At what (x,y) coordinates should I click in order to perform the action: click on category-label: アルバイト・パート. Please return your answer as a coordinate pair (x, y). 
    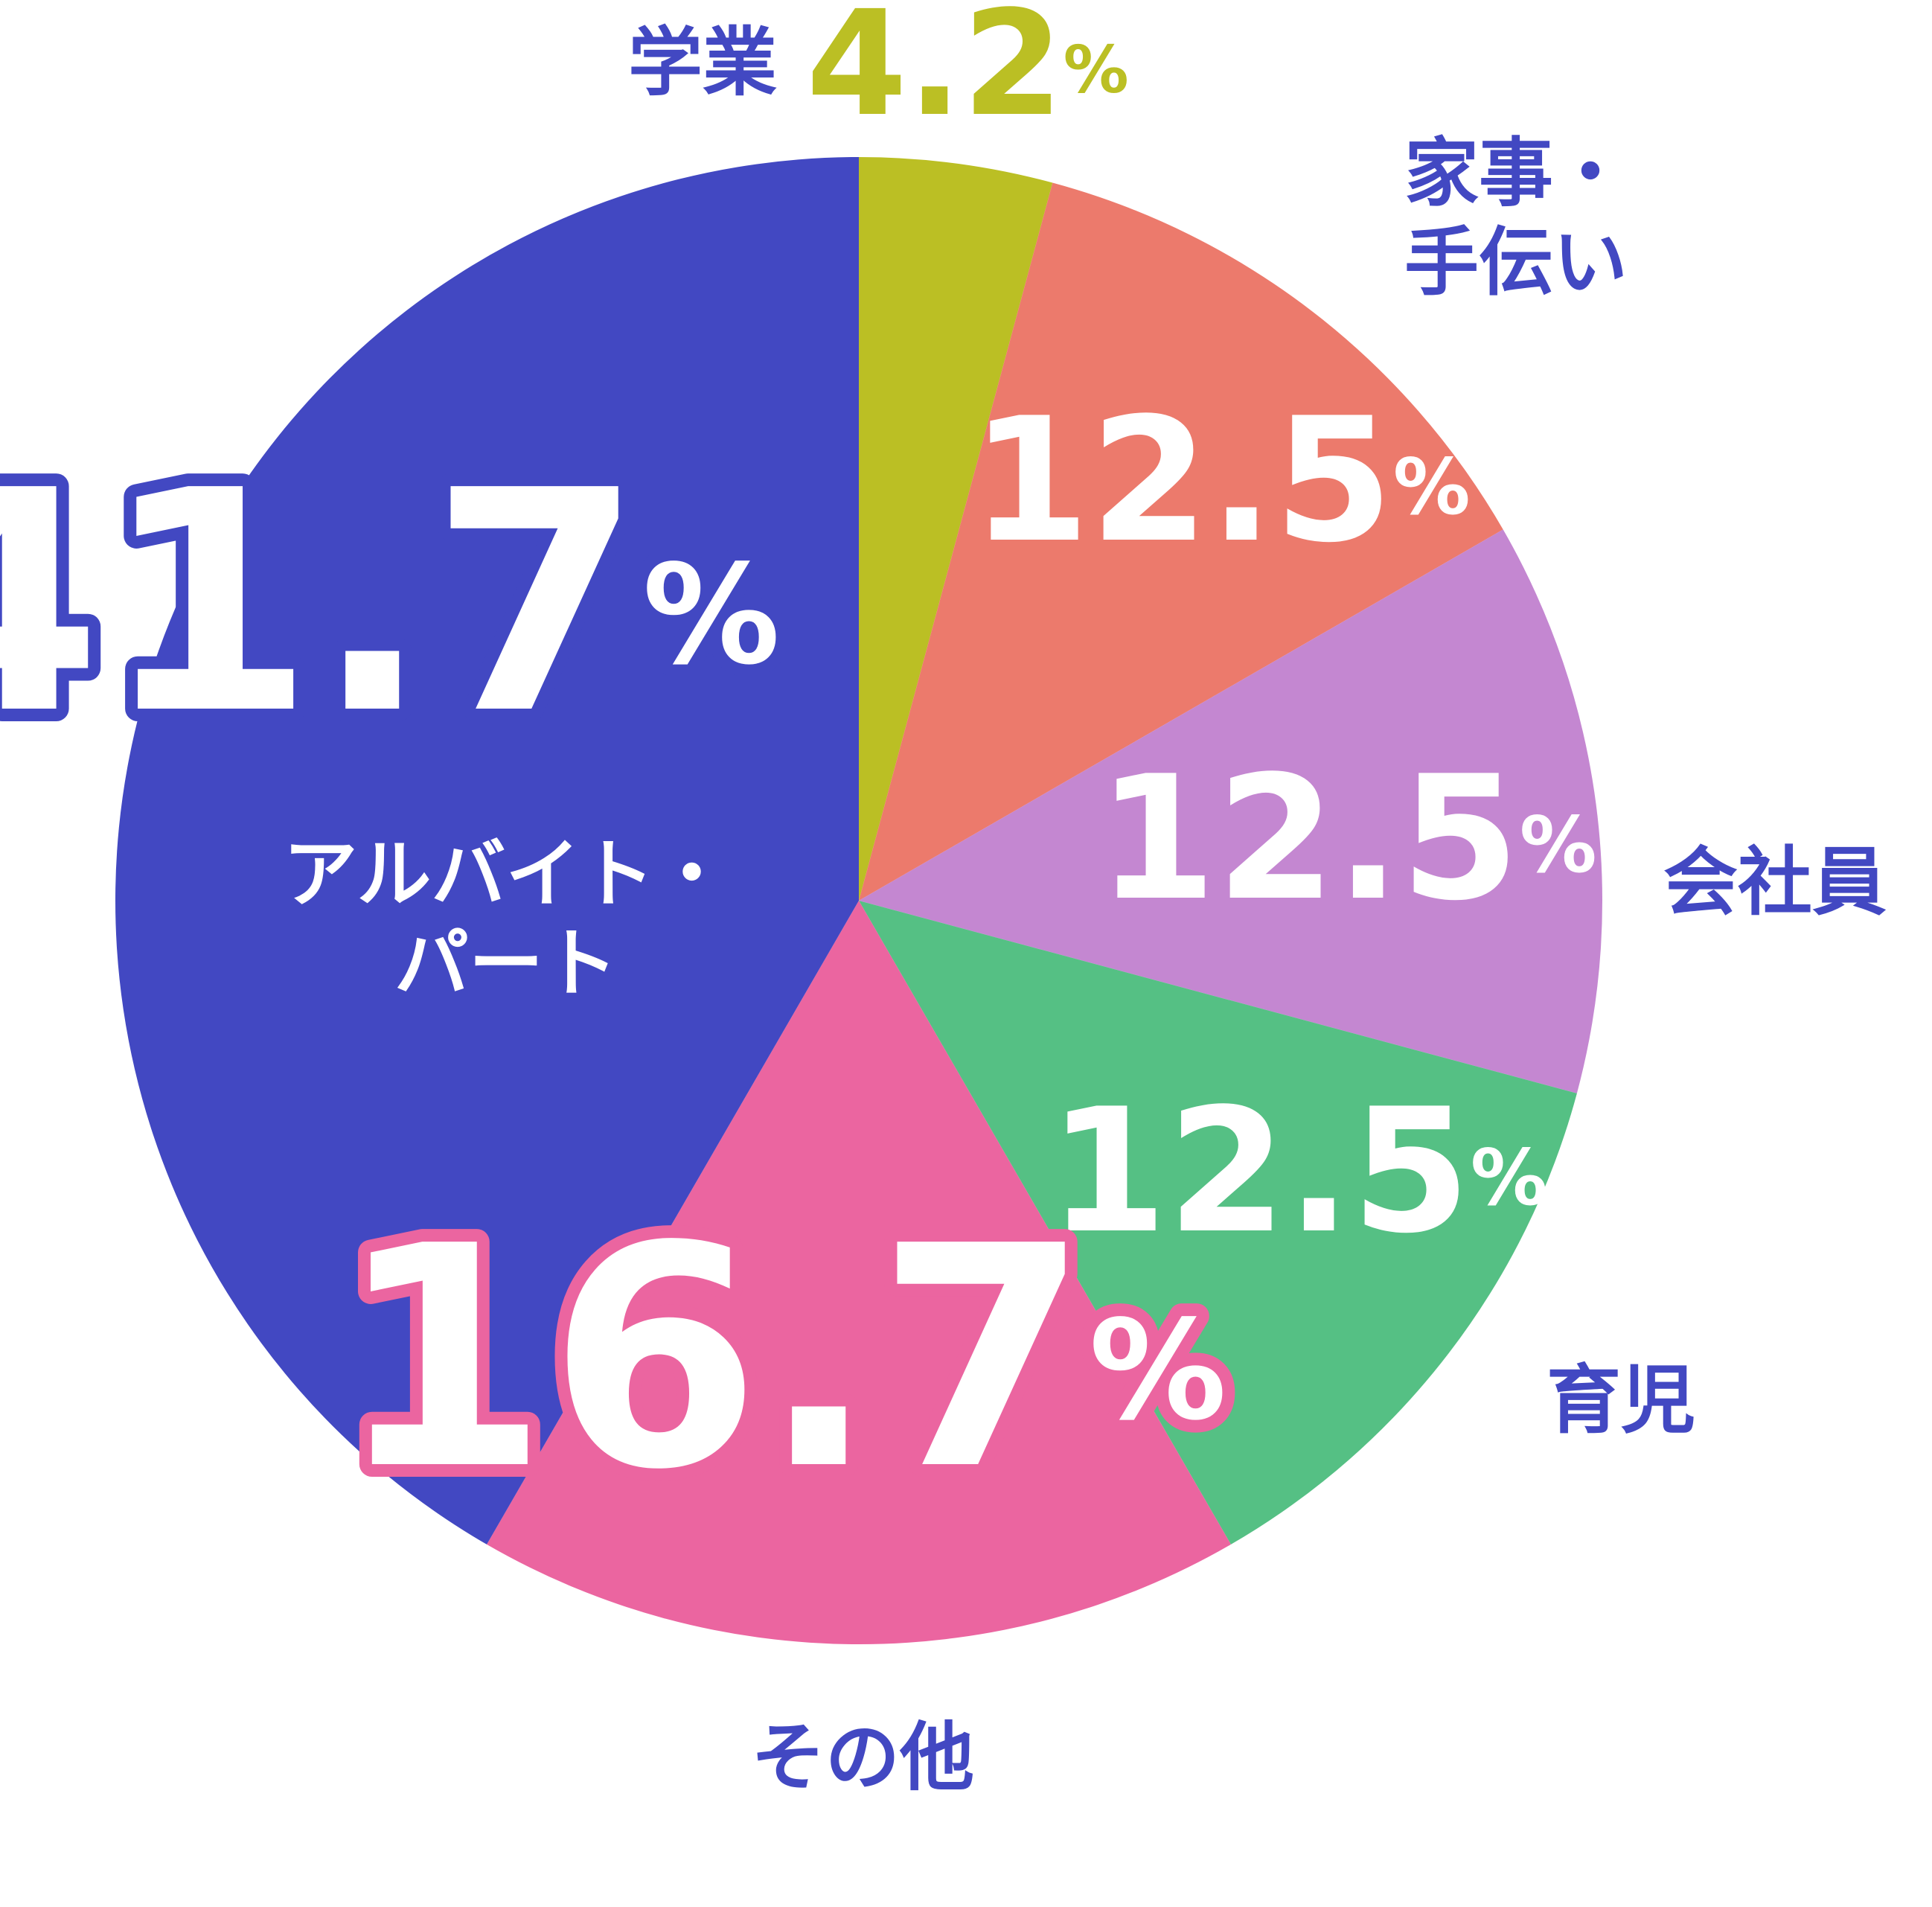
    Looking at the image, I should click on (506, 919).